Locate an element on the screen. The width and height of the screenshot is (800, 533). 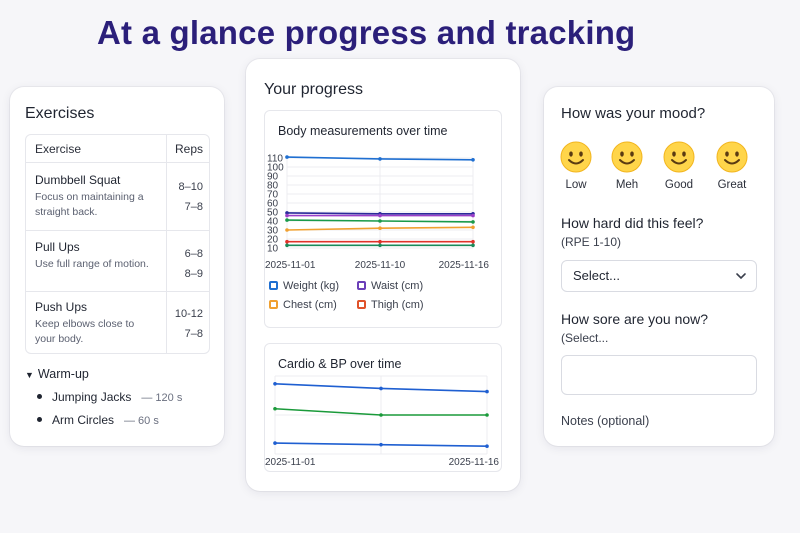
y-tick-label: 40 is located at coordinates (273, 222).